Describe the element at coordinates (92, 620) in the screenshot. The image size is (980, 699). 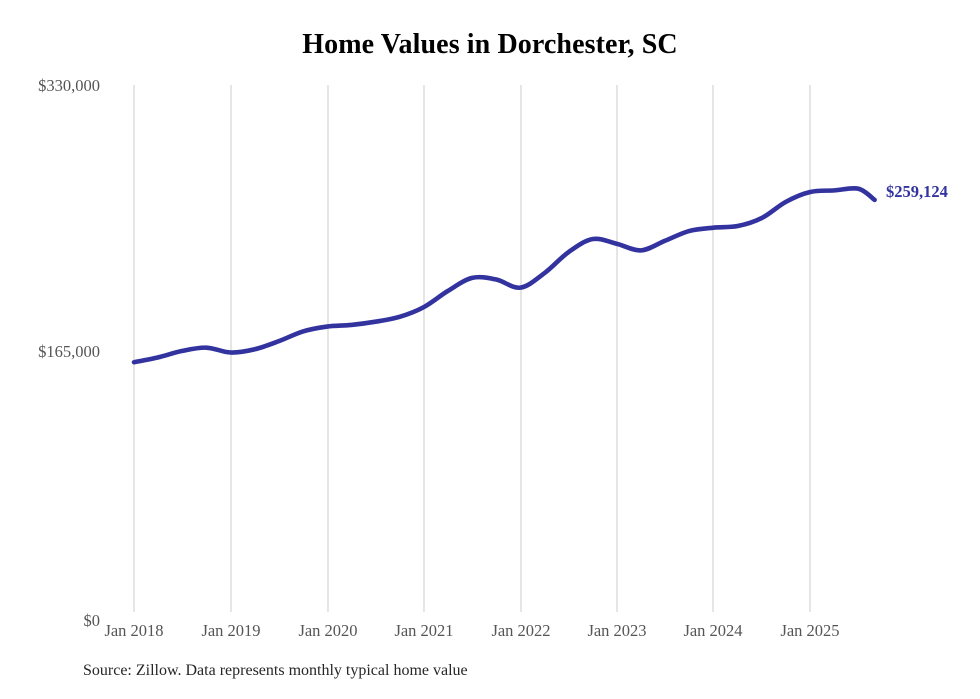
I see `y-tick-label-0: $0` at that location.